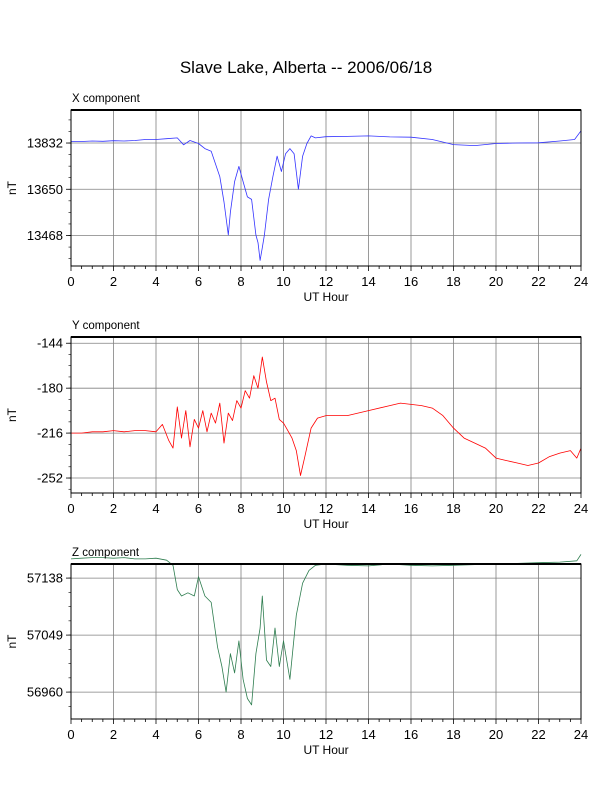 The height and width of the screenshot is (792, 612). Describe the element at coordinates (306, 67) in the screenshot. I see `chart-title: Slave Lake, Alberta -- 2006/06/18` at that location.